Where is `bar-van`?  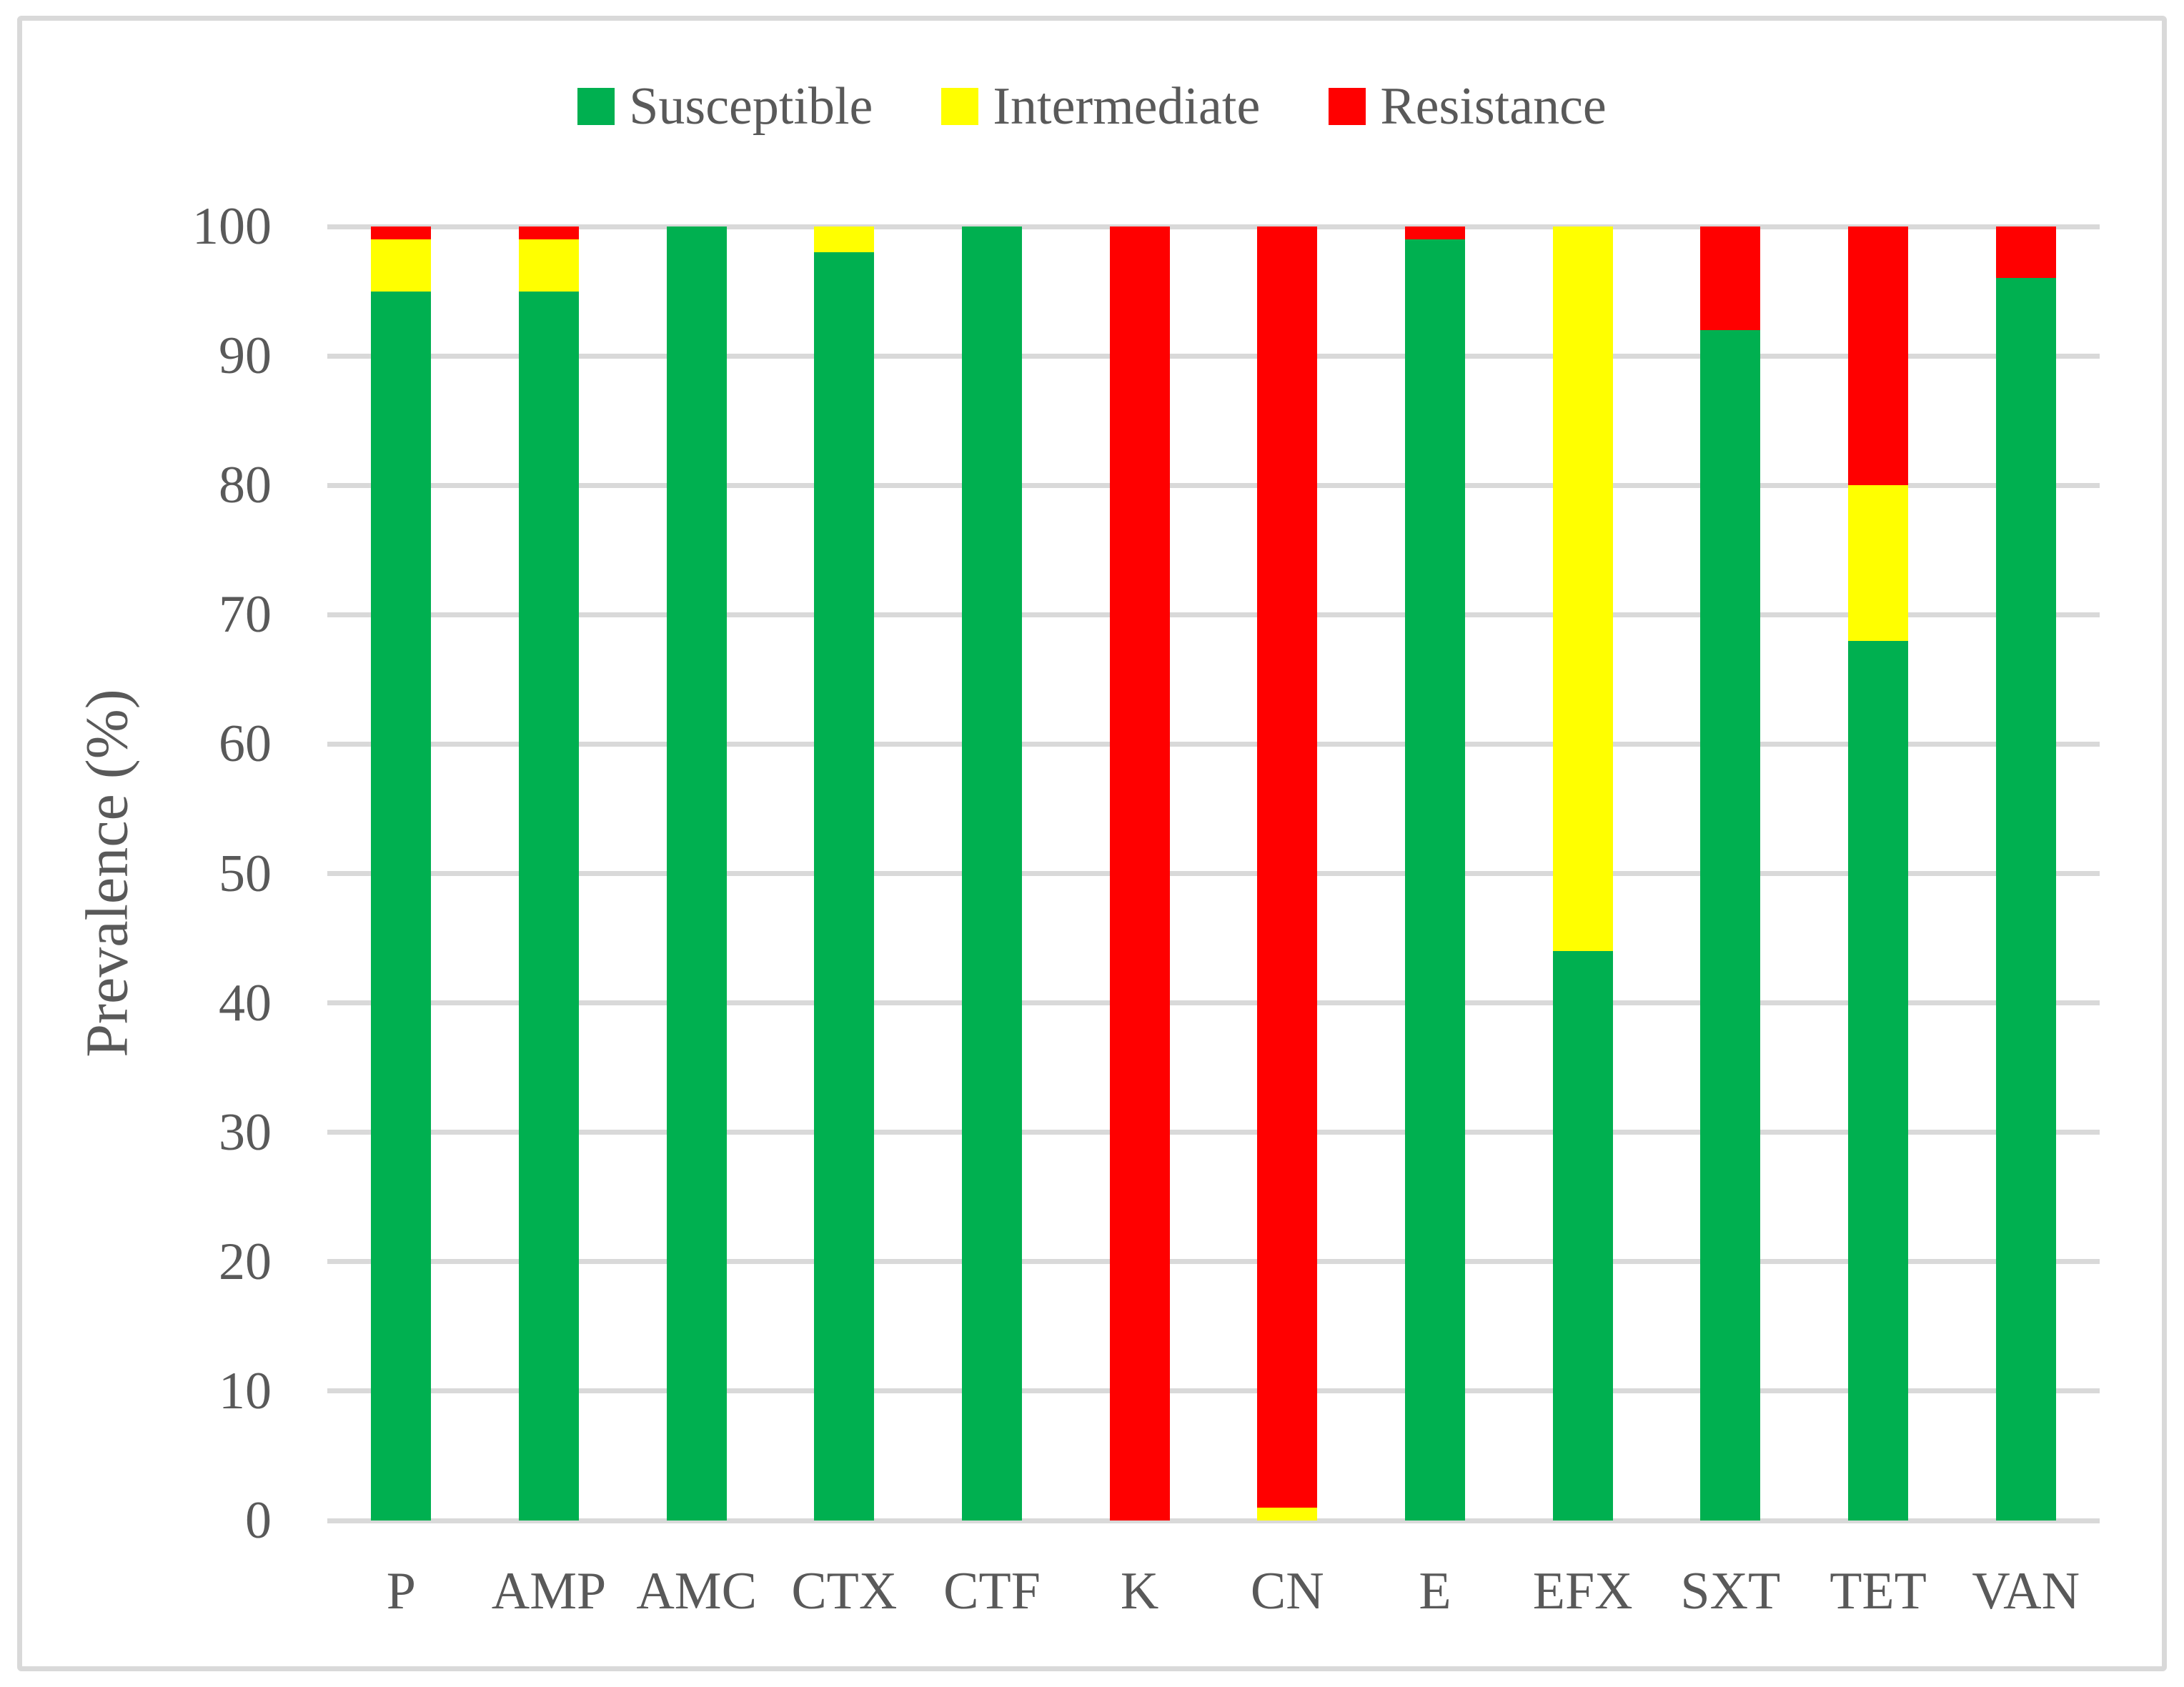 bar-van is located at coordinates (2025, 874).